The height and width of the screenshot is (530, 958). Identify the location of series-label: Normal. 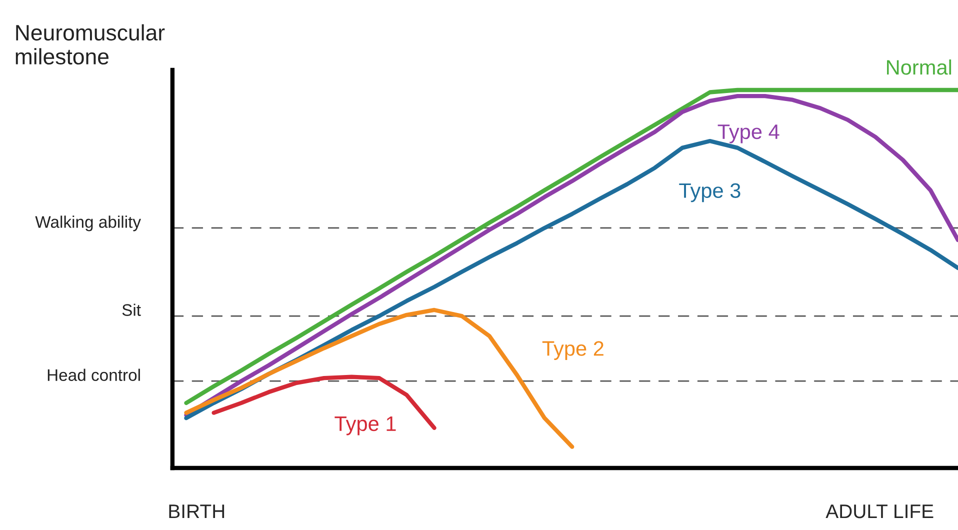
(919, 67).